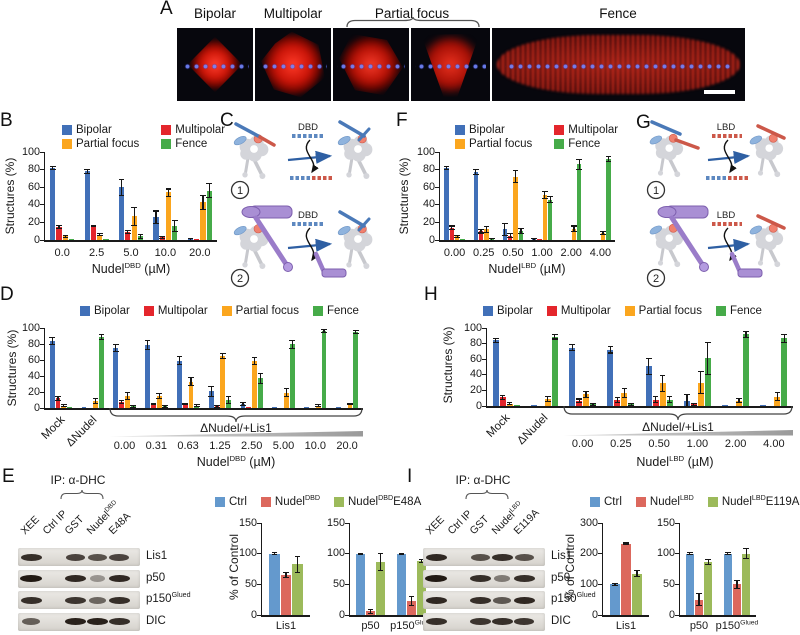 This screenshot has width=800, height=635. Describe the element at coordinates (527, 268) in the screenshot. I see `x-axis-label-f: NudelLBD (µM)` at that location.